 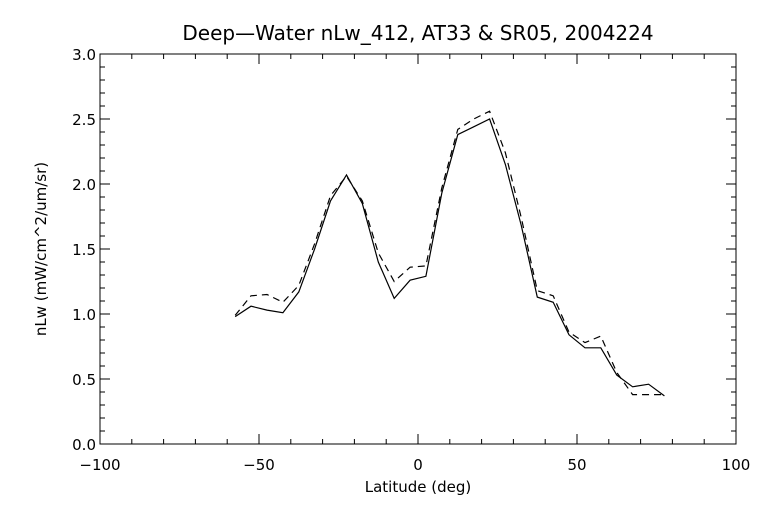 What do you see at coordinates (84, 185) in the screenshot?
I see `y-tick-label: 2.0` at bounding box center [84, 185].